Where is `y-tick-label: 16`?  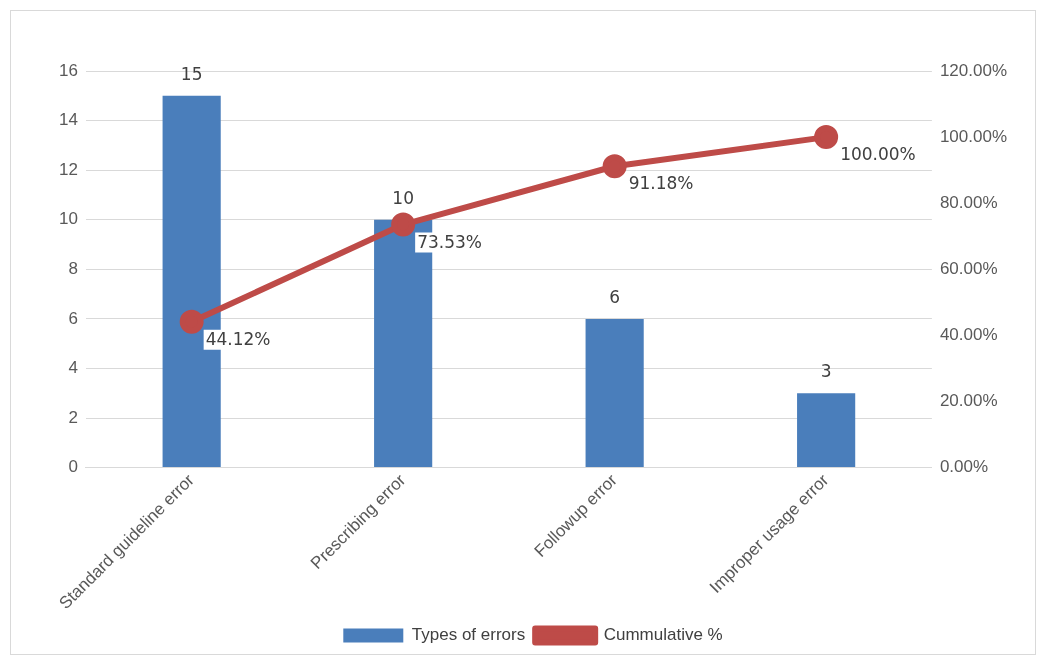 y-tick-label: 16 is located at coordinates (68, 70).